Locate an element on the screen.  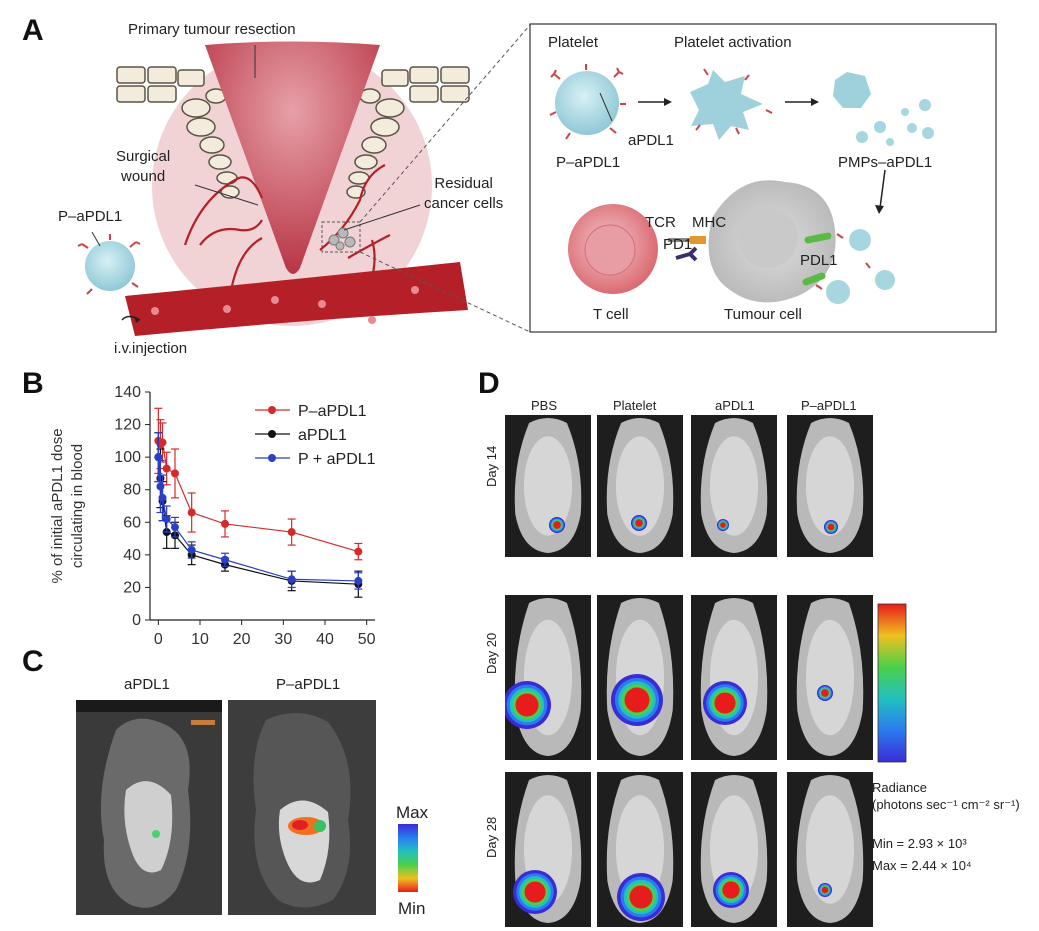
row-label-day14: Day 14 is located at coordinates (491, 466).